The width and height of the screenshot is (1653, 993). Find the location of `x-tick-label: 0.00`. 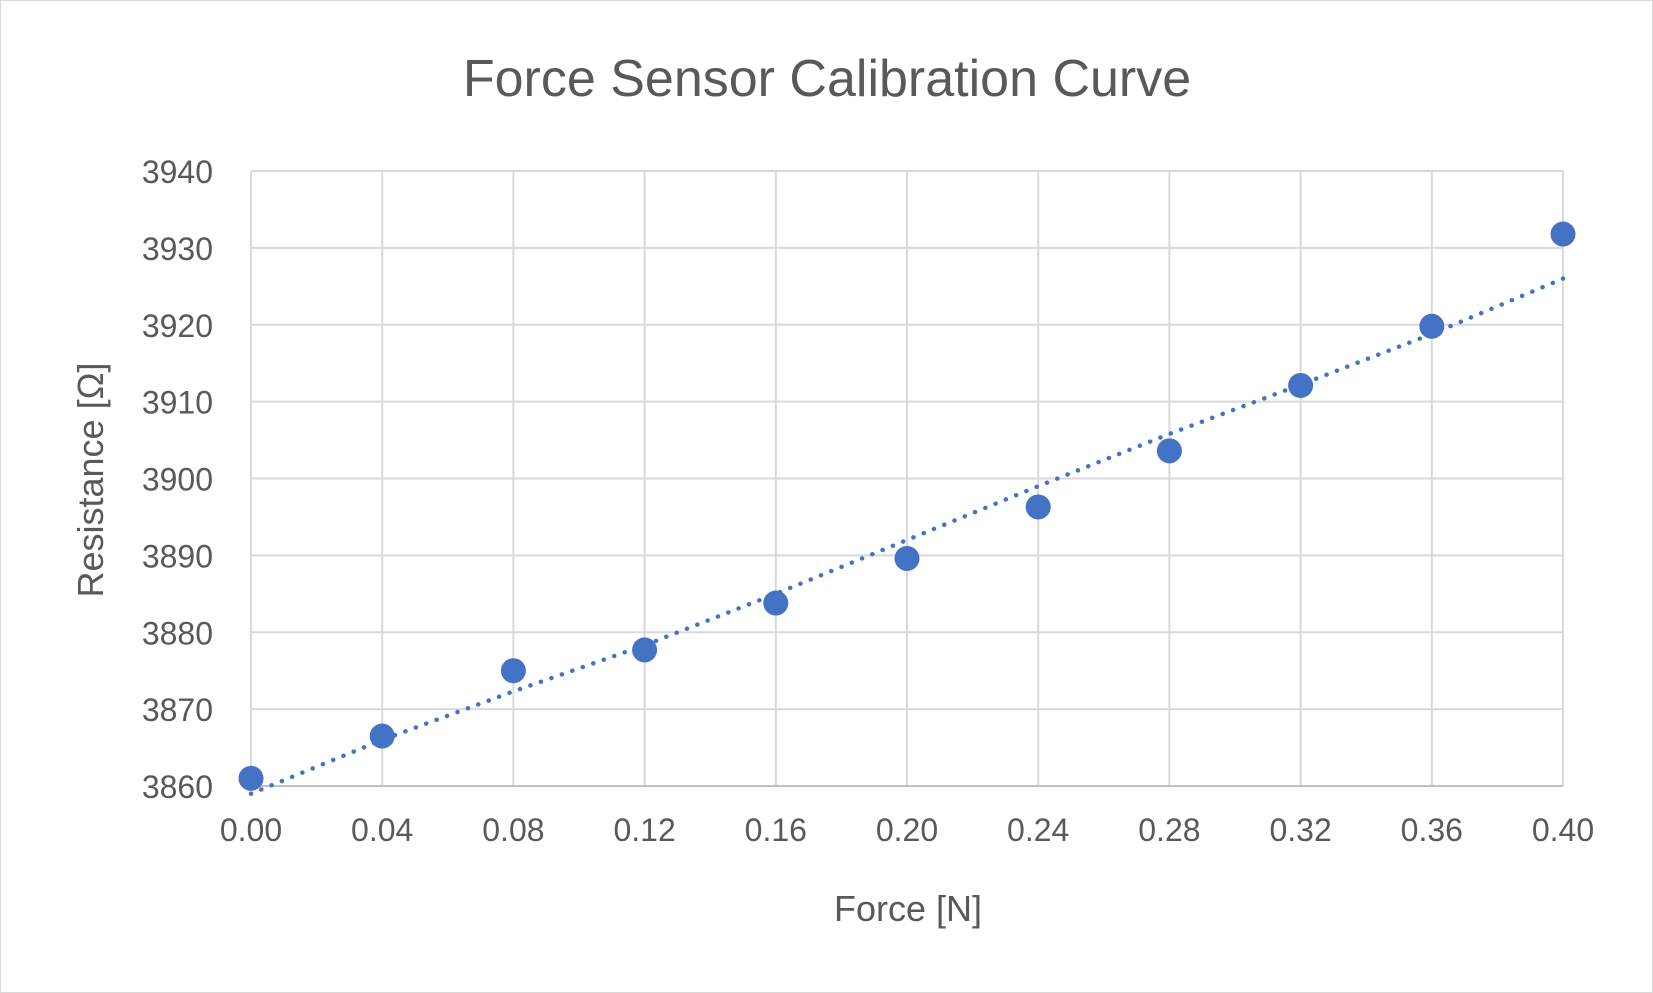

x-tick-label: 0.00 is located at coordinates (251, 830).